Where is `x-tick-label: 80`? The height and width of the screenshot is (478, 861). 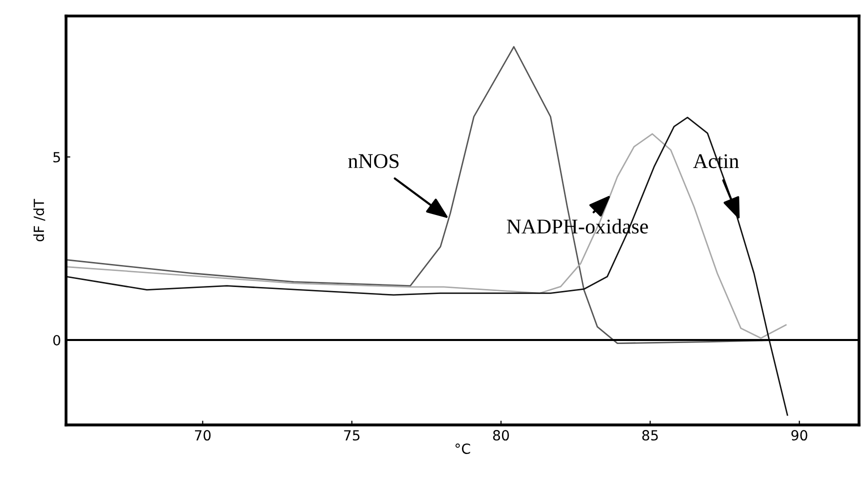
x-tick-label: 80 is located at coordinates (501, 435).